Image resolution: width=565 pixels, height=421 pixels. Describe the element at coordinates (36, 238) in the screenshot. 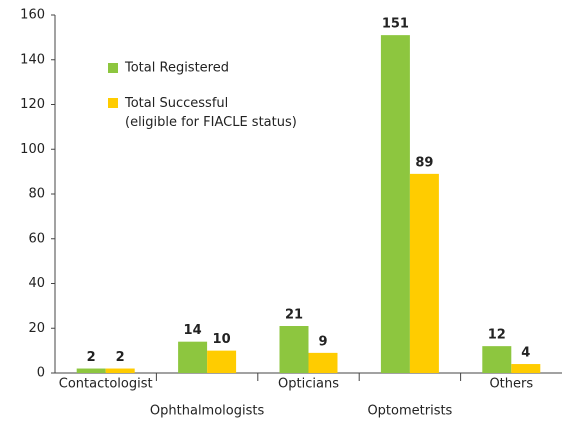

I see `y-tick-label: 60` at that location.